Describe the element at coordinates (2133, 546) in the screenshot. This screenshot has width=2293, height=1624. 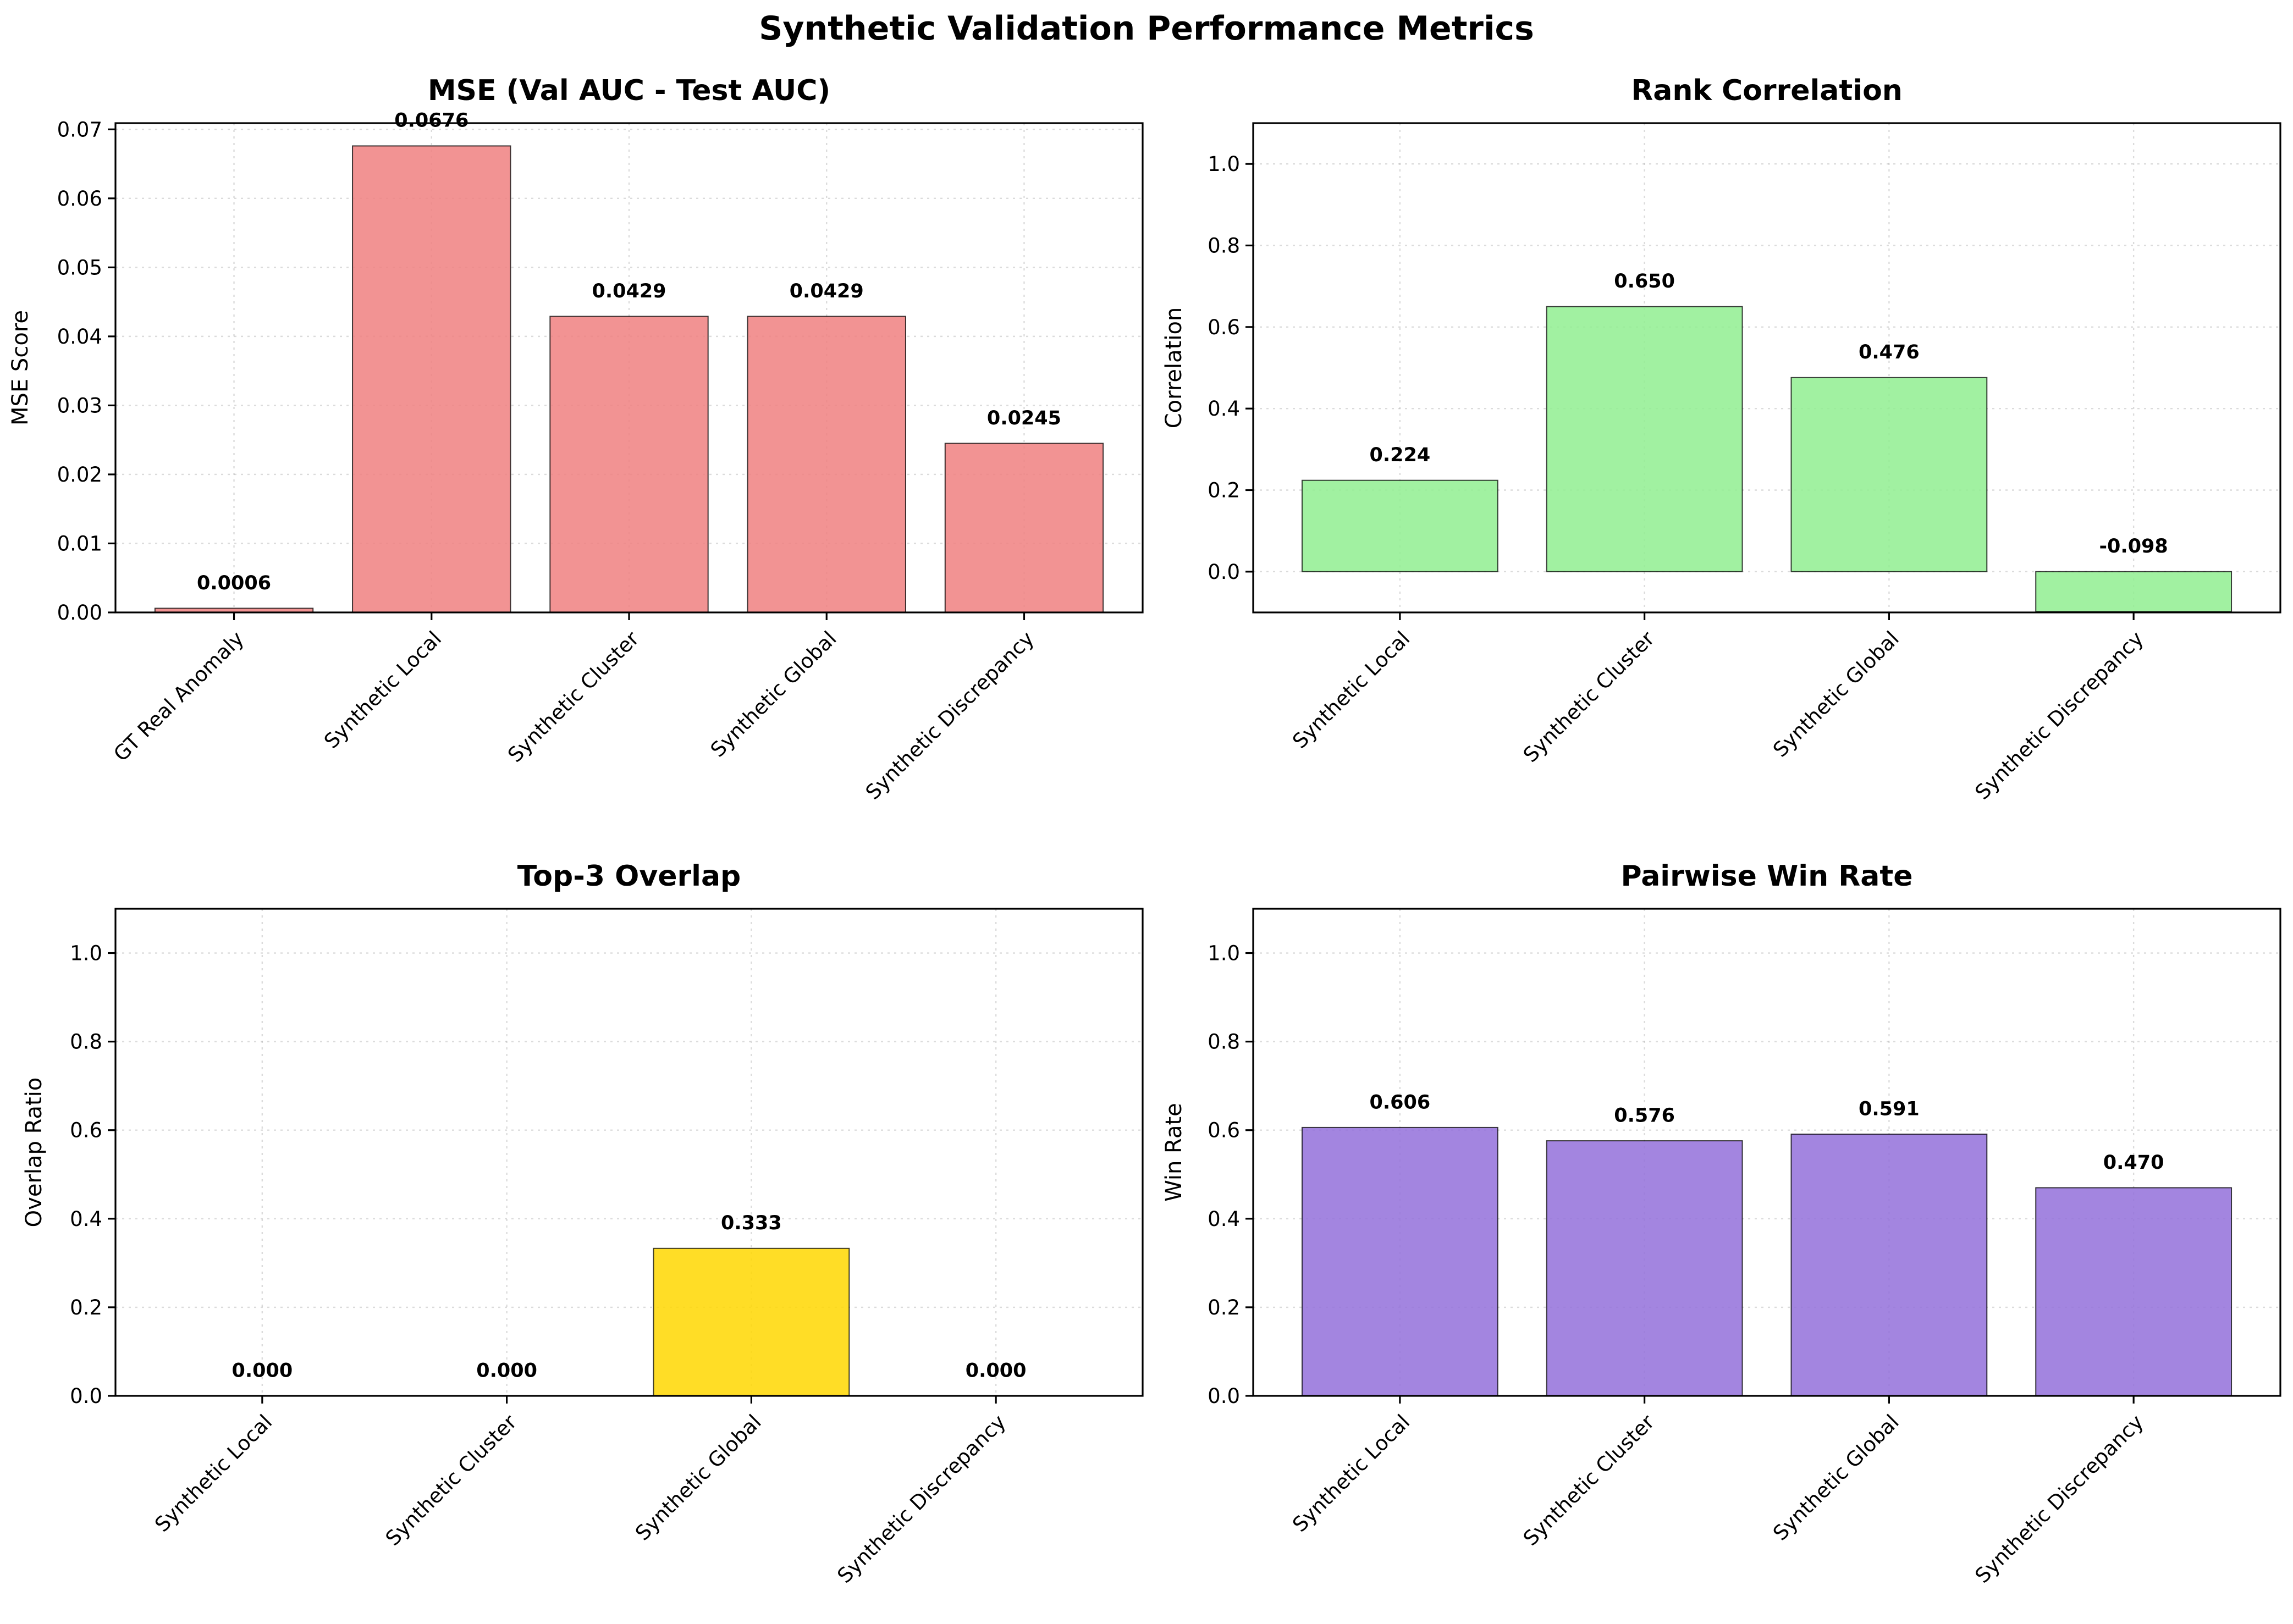
I see `data-label: -0.098` at that location.